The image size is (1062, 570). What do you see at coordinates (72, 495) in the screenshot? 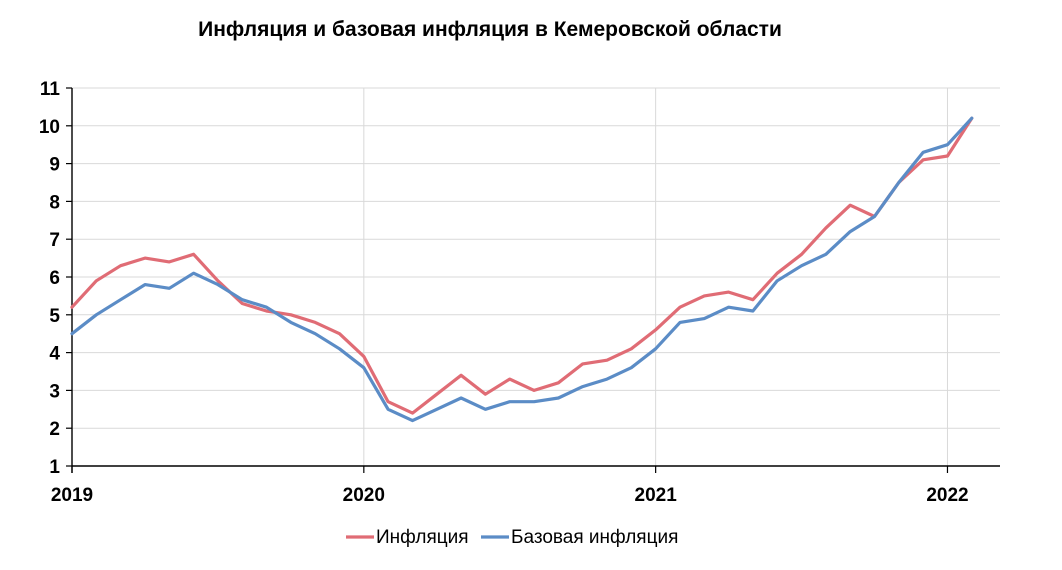
I see `x-tick-label: 2019` at bounding box center [72, 495].